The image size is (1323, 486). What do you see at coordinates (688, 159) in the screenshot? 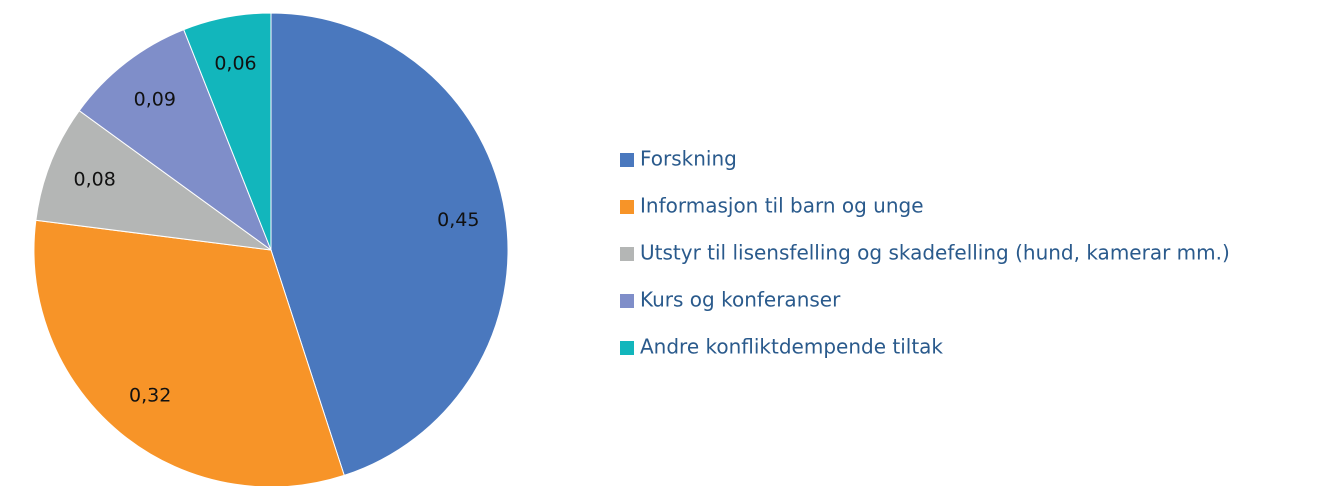
I see `legend-label: Forskning` at bounding box center [688, 159].